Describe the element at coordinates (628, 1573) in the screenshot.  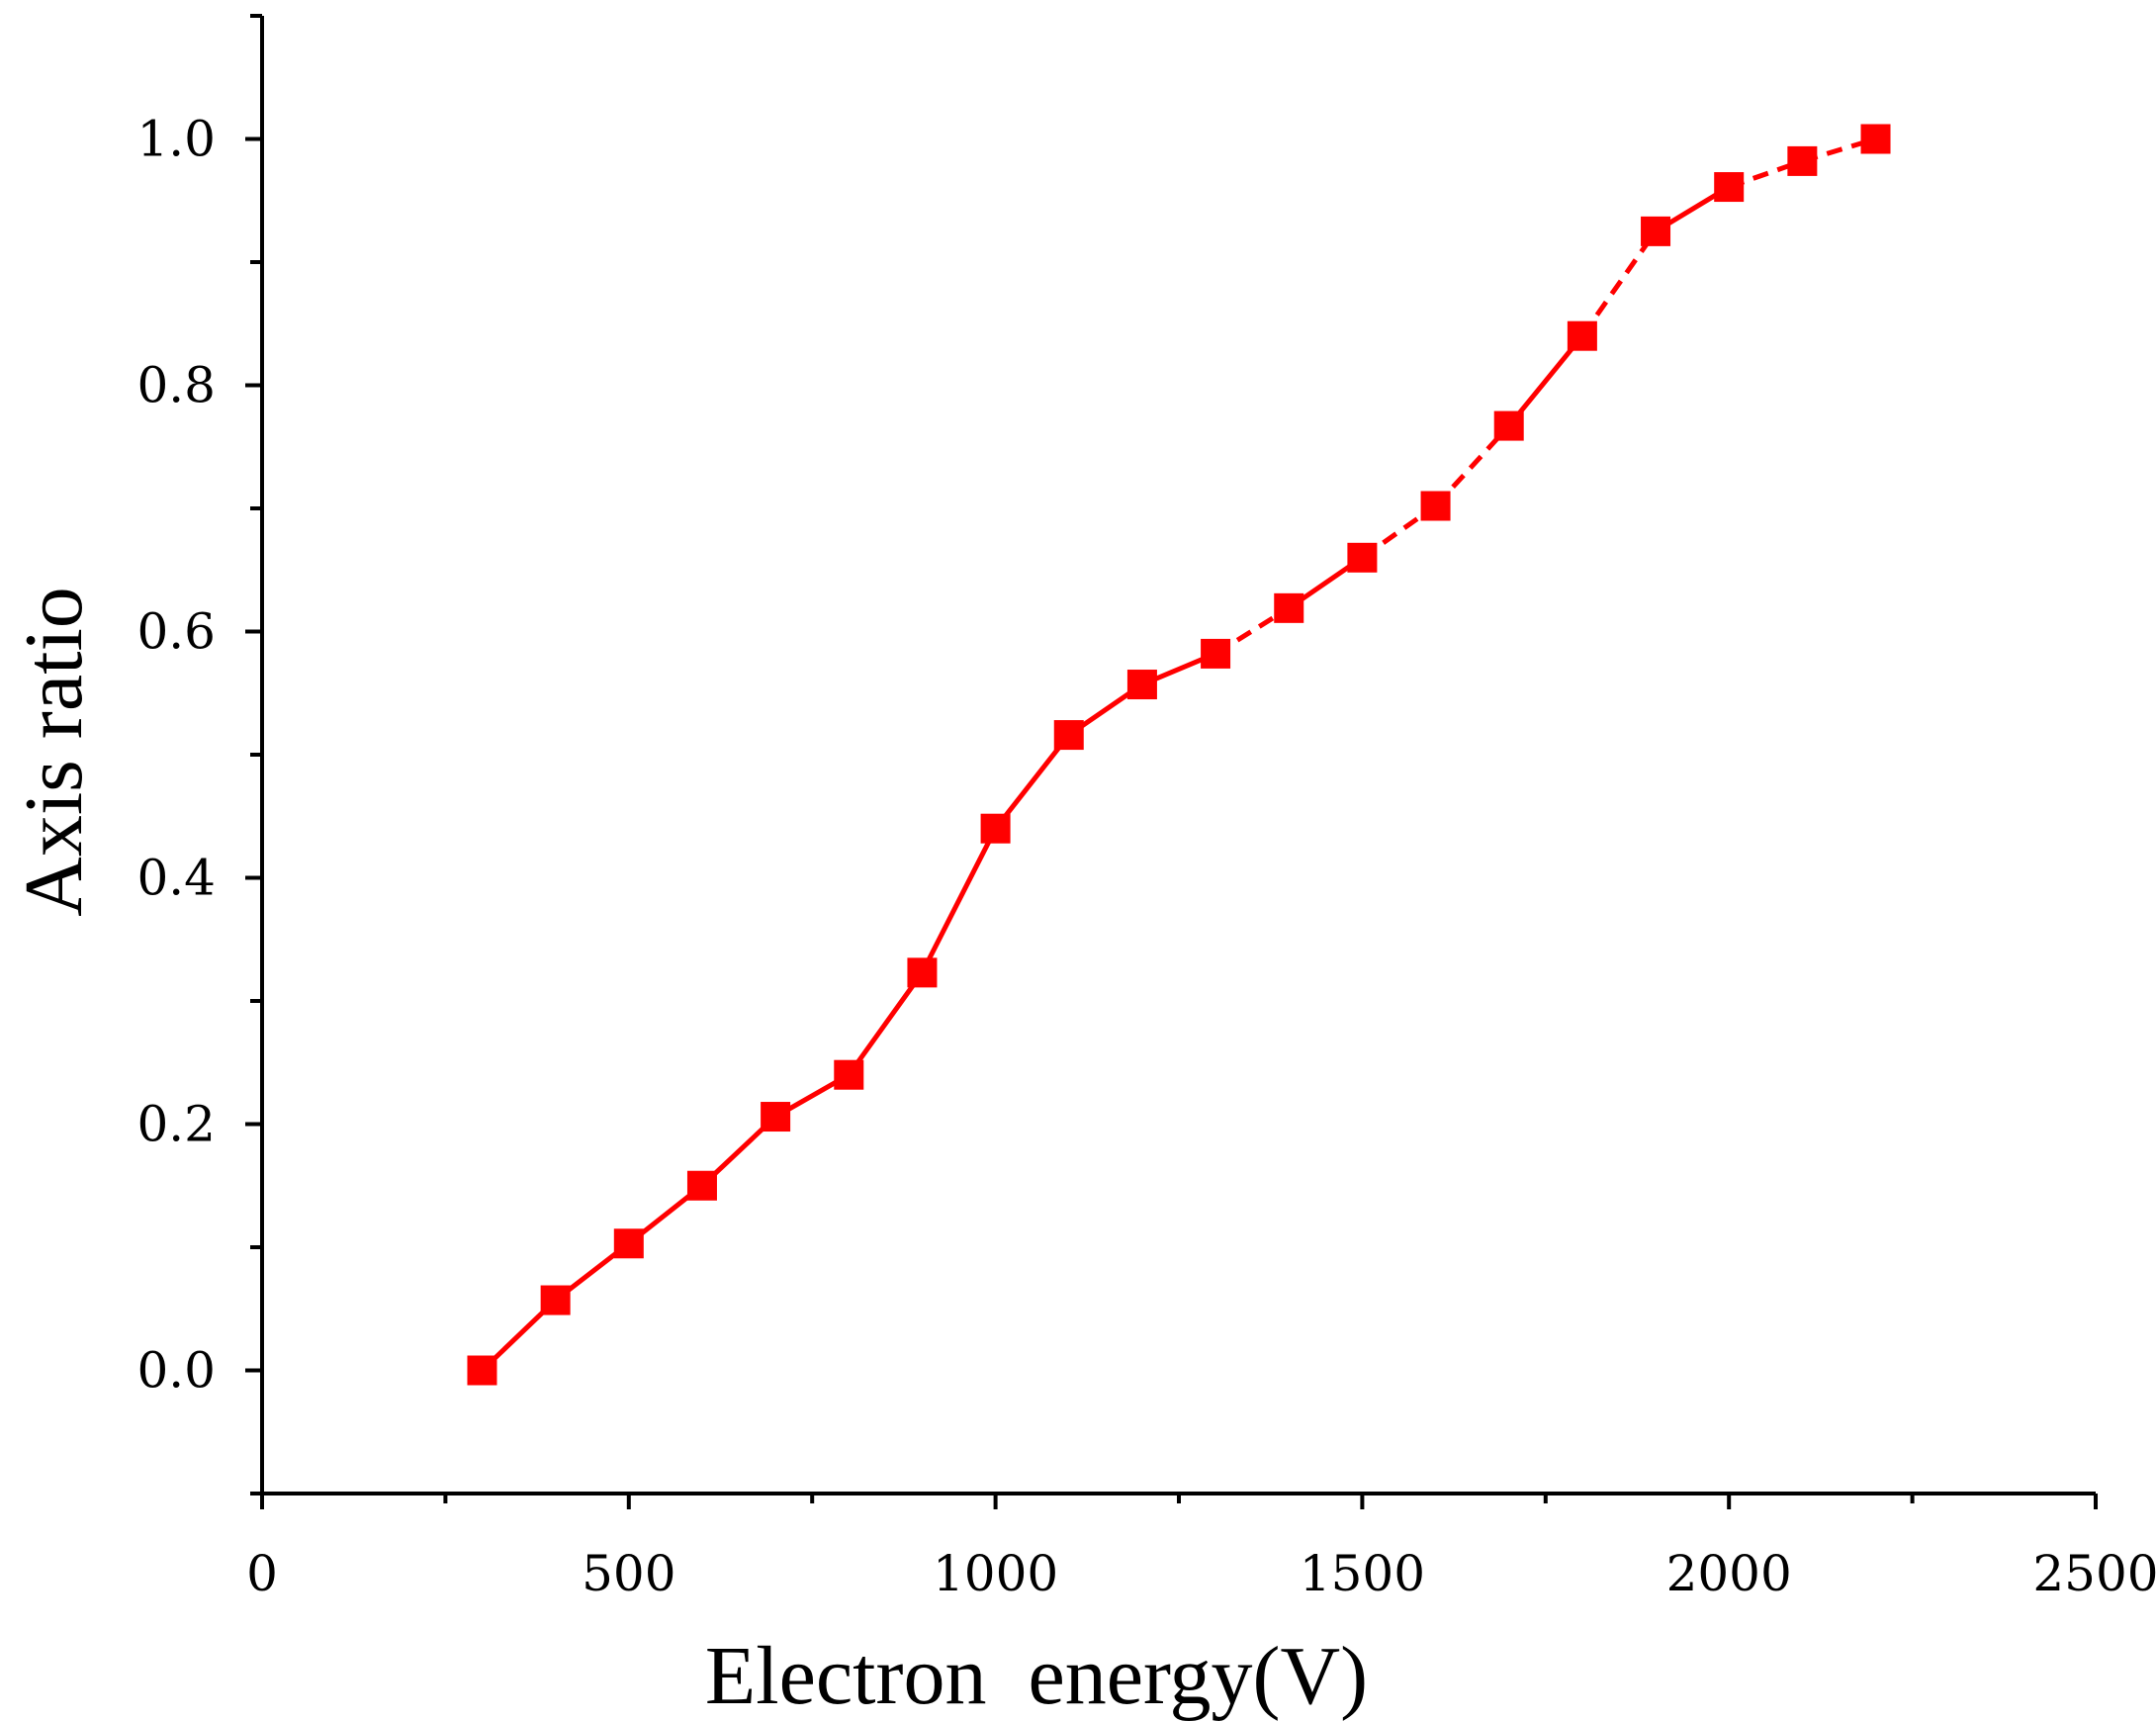
I see `x-tick-label: 500` at that location.